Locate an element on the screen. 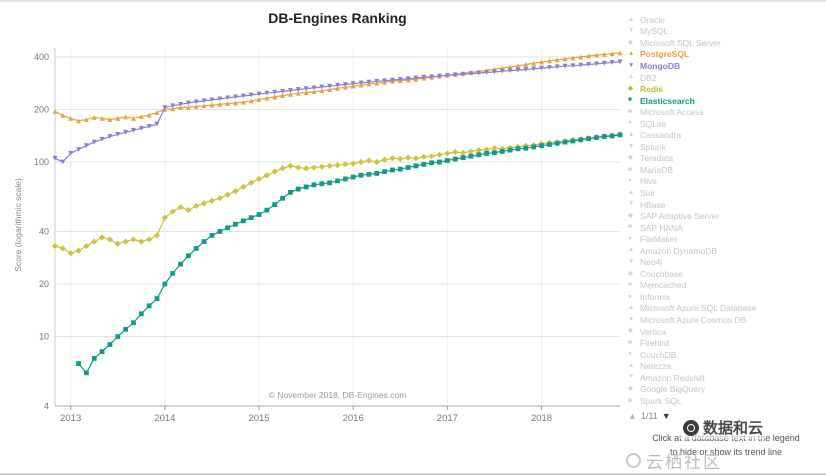 The height and width of the screenshot is (475, 826). watermark-yunqi-community: 云栖社区 is located at coordinates (674, 460).